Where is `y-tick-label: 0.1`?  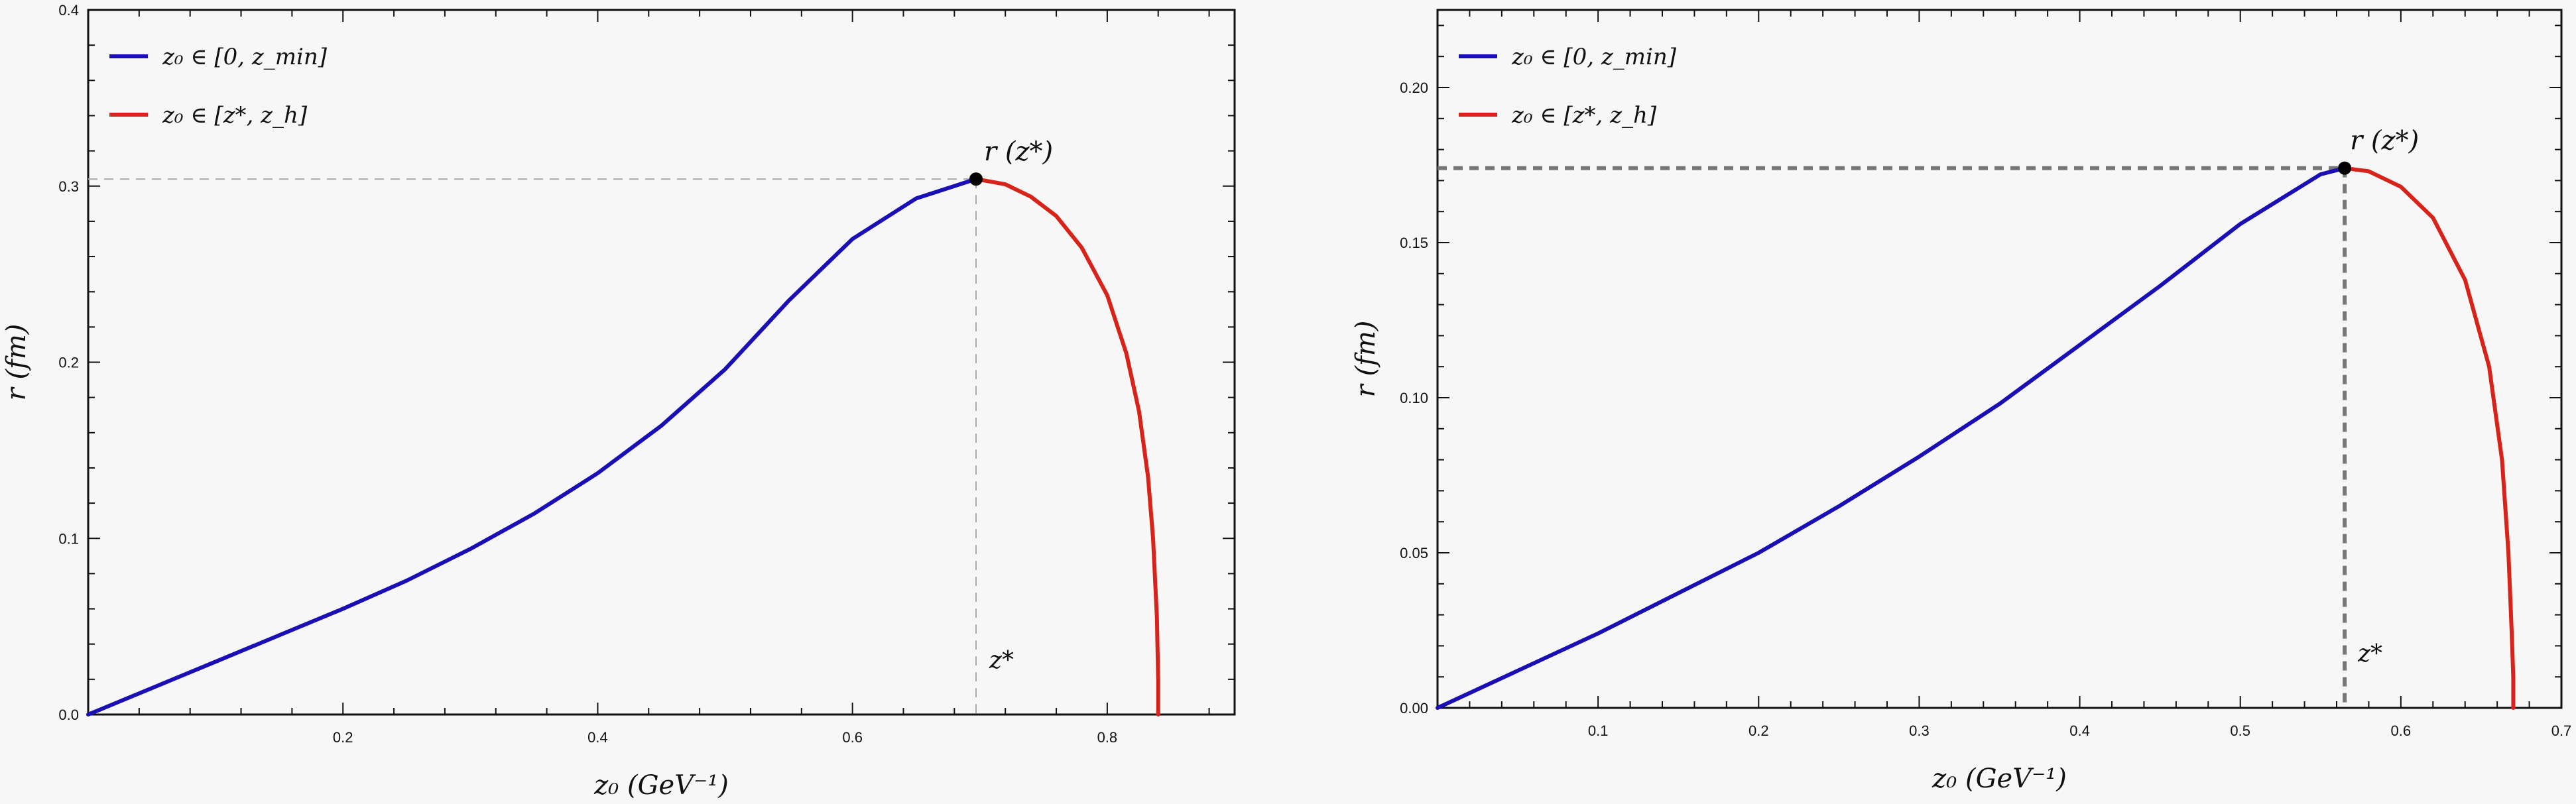 y-tick-label: 0.1 is located at coordinates (68, 538).